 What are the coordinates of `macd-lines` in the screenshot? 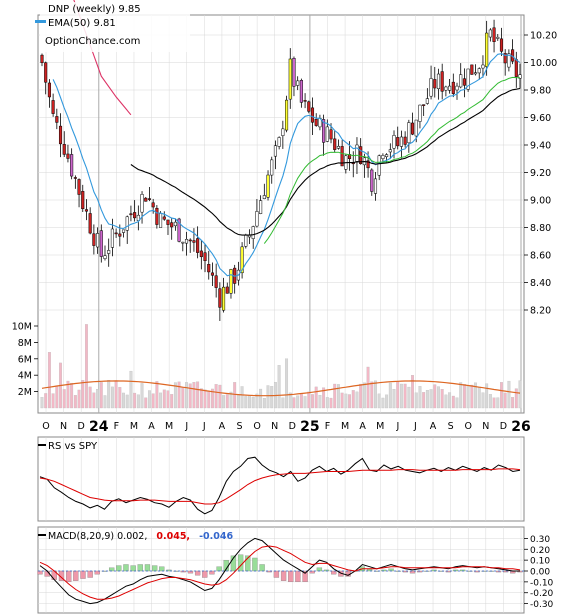 It's located at (280, 571).